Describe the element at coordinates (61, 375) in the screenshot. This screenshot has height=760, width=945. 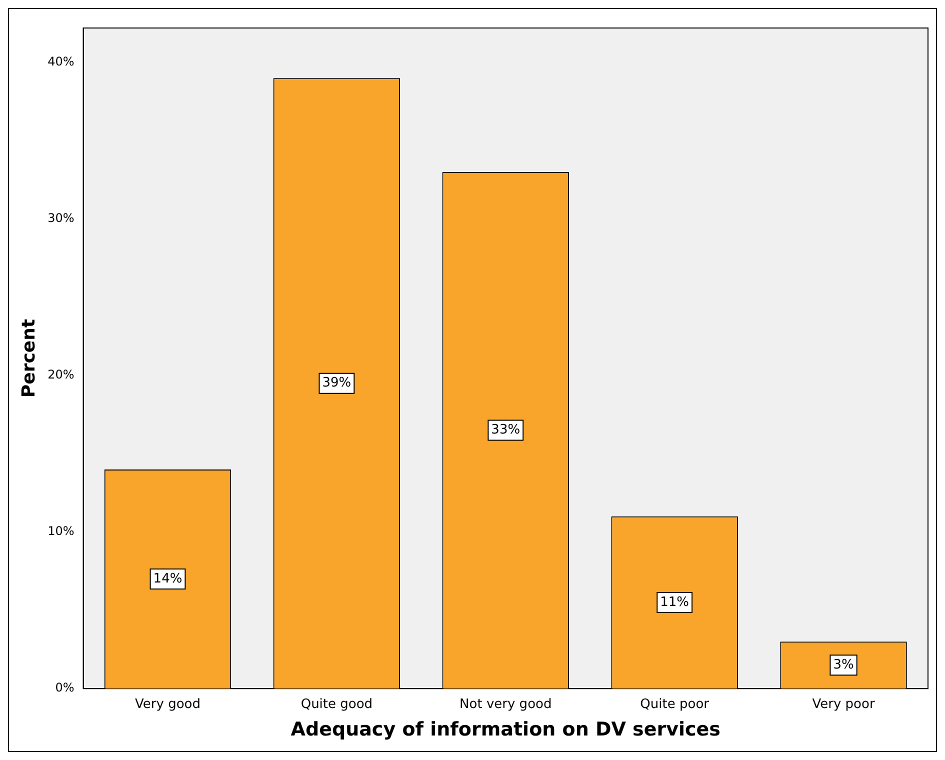
I see `y-tick-label: 20%` at that location.